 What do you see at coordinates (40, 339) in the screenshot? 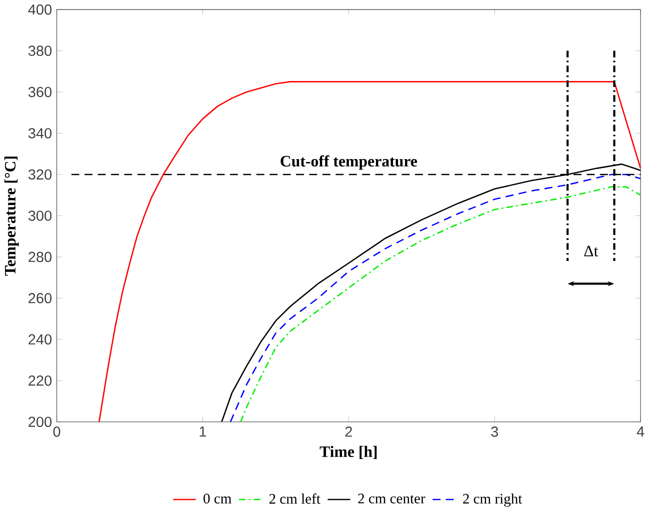
I see `y-tick-label: 240` at bounding box center [40, 339].